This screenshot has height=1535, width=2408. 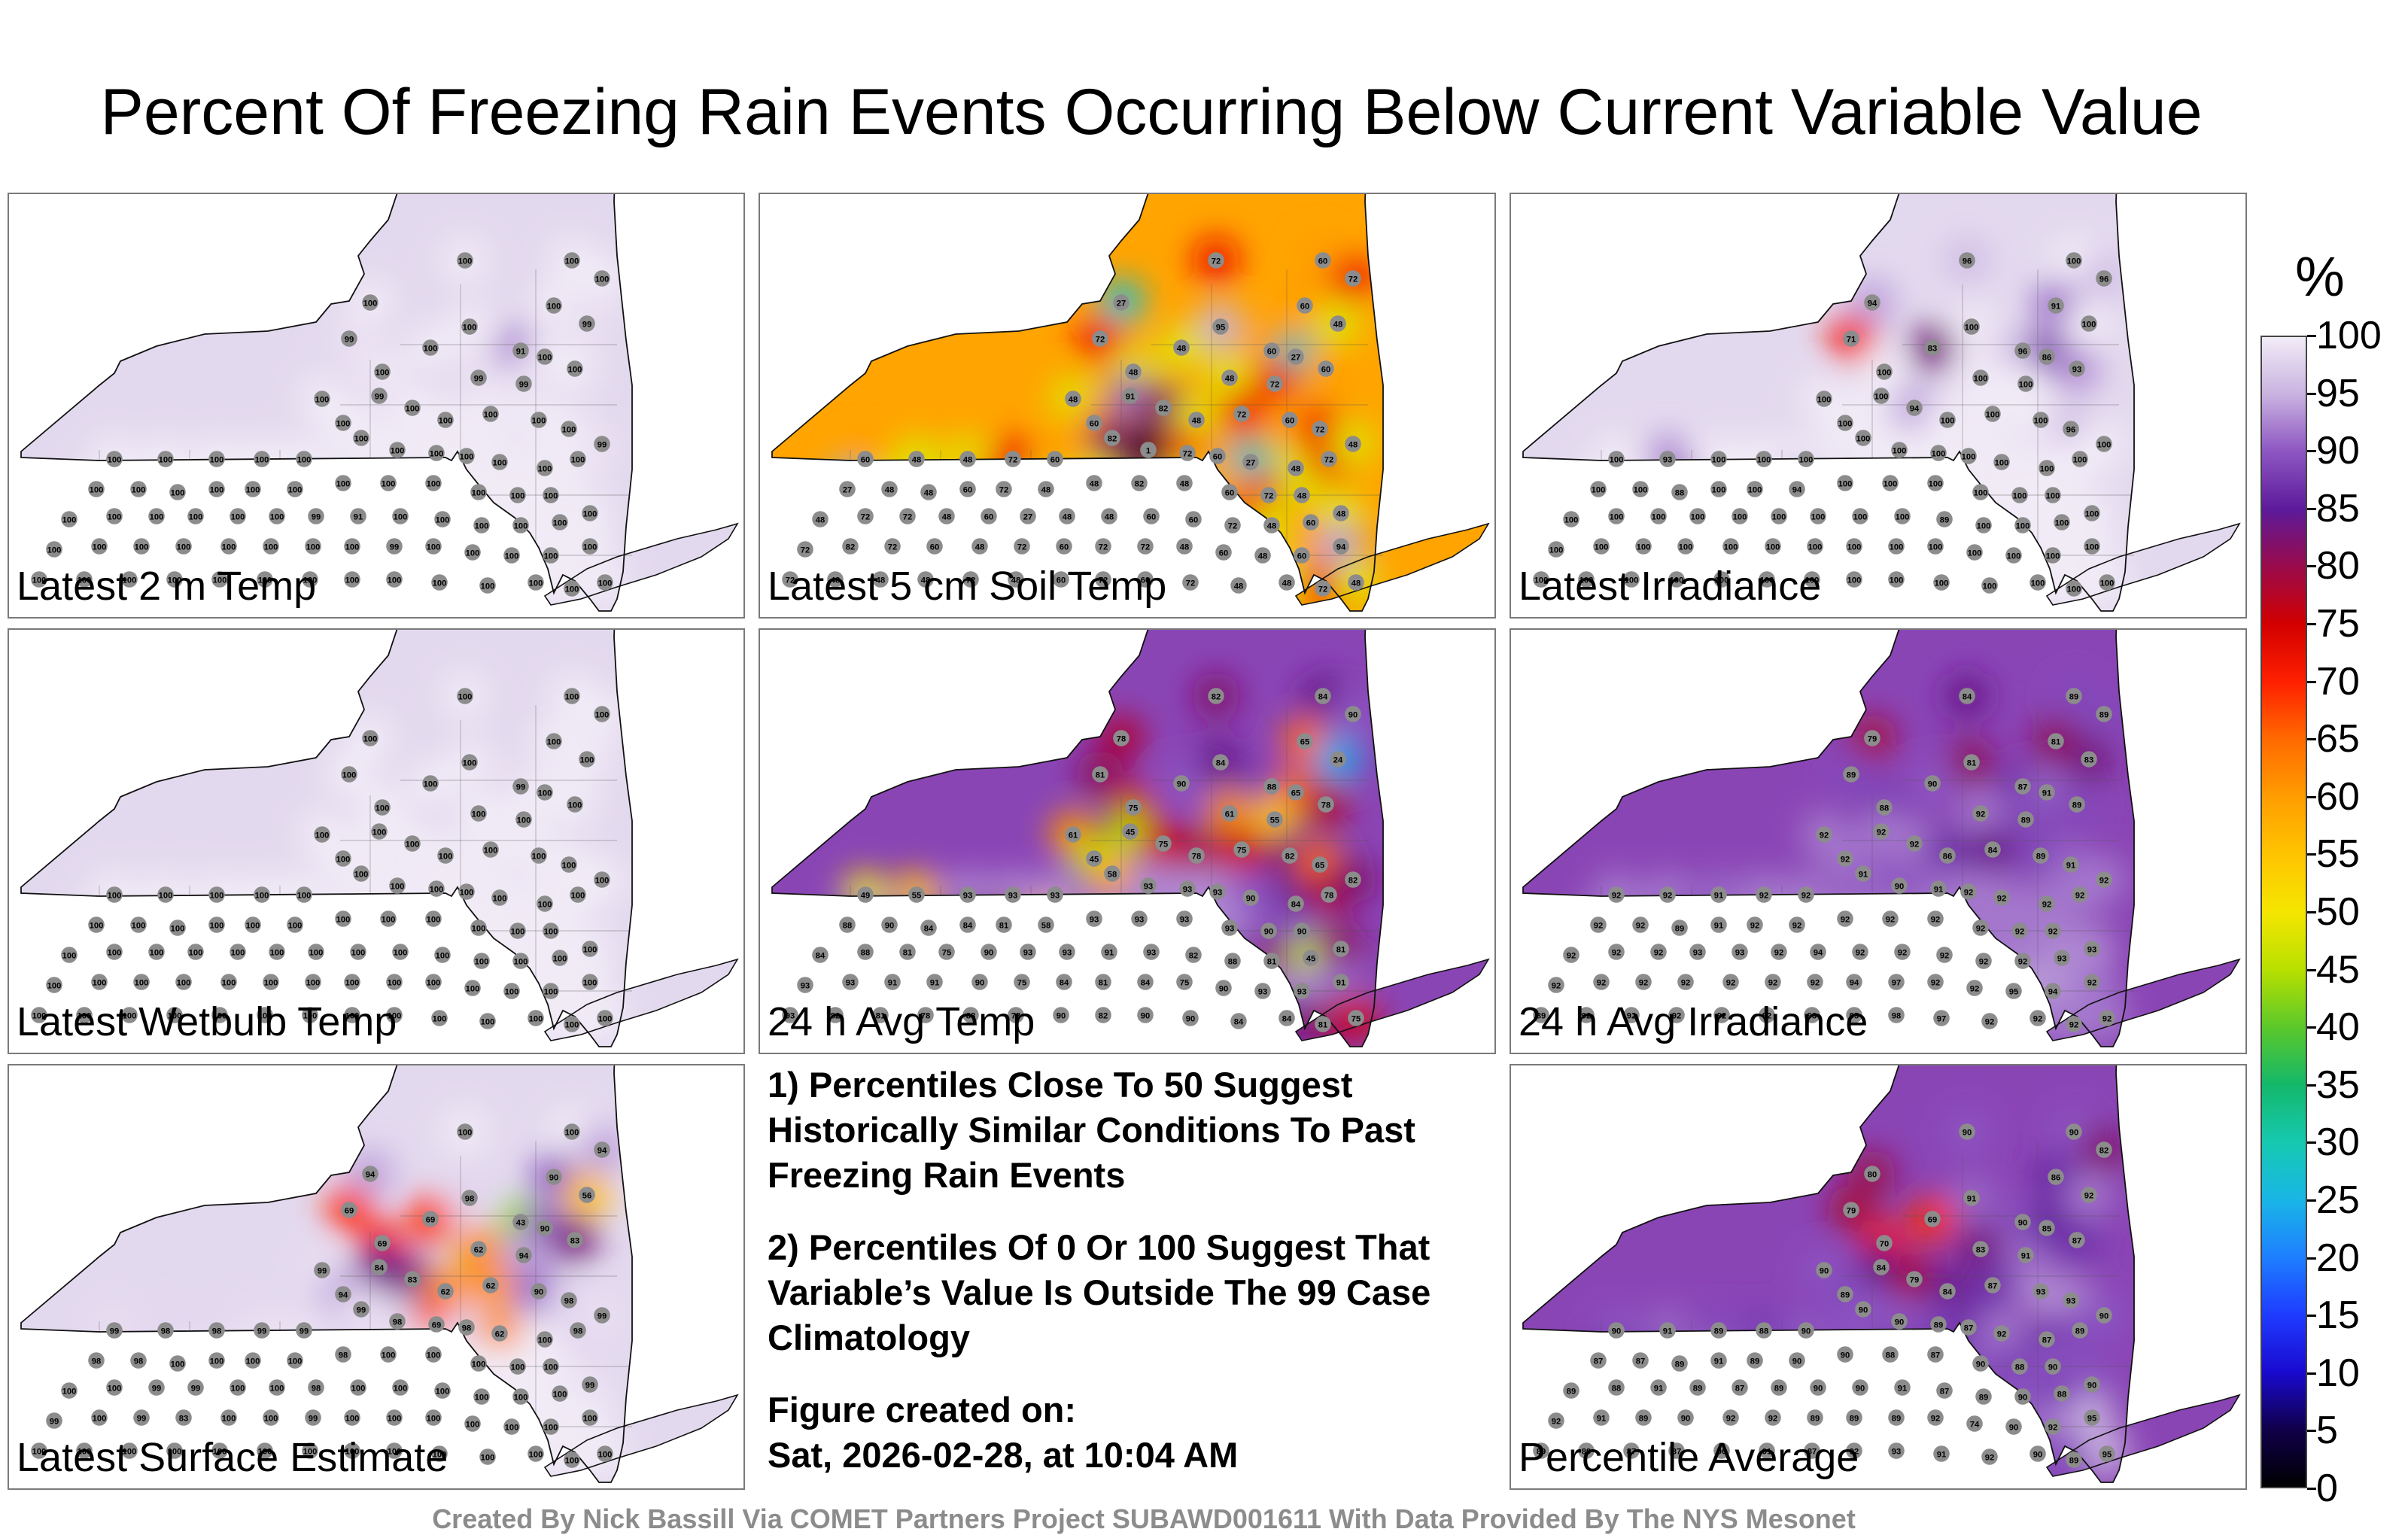 I want to click on station-marker: 81, so click(x=907, y=952).